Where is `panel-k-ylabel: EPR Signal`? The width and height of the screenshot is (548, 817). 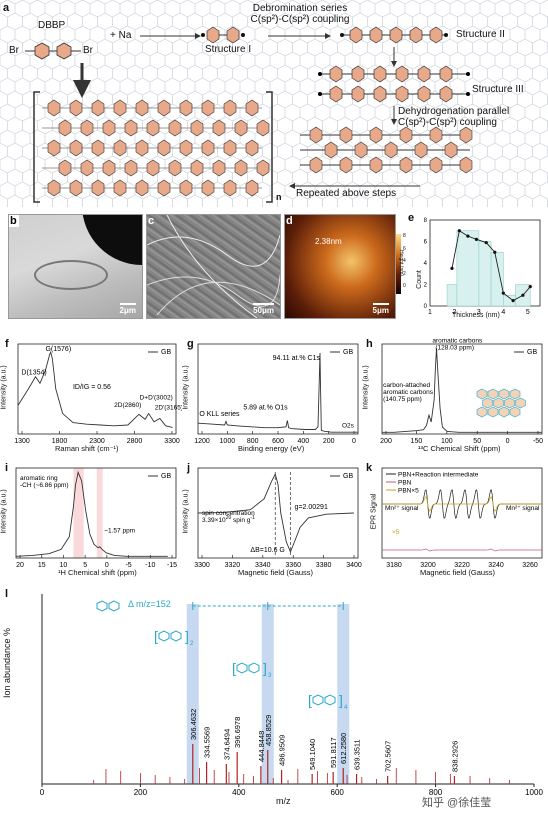 panel-k-ylabel: EPR Signal is located at coordinates (374, 511).